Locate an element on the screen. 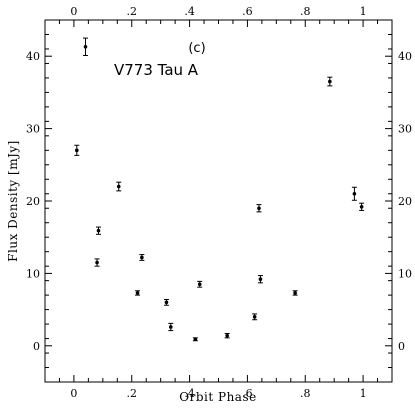 Image resolution: width=415 pixels, height=415 pixels. panel-label: (c) is located at coordinates (196, 48).